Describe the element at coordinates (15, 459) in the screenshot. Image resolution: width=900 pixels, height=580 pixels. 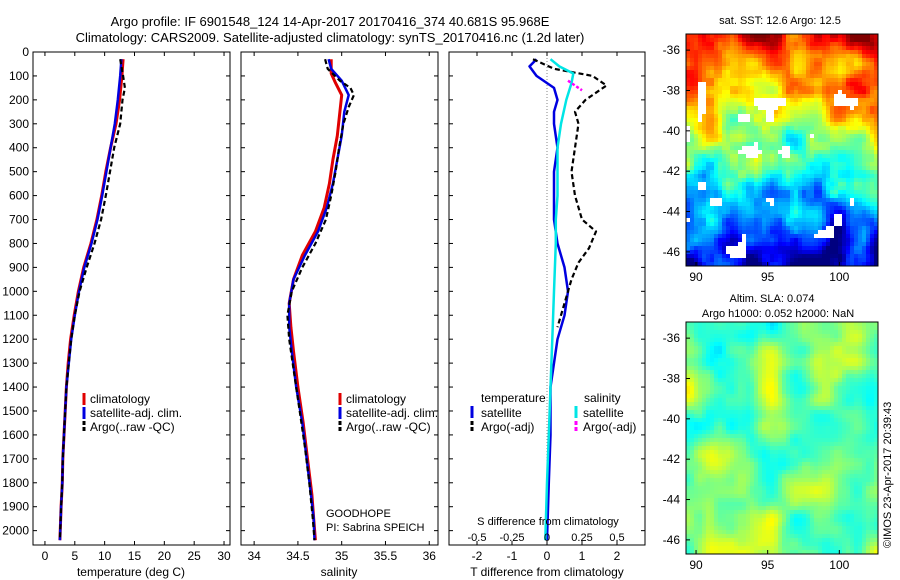
I see `depth-tick-label: 1700` at that location.